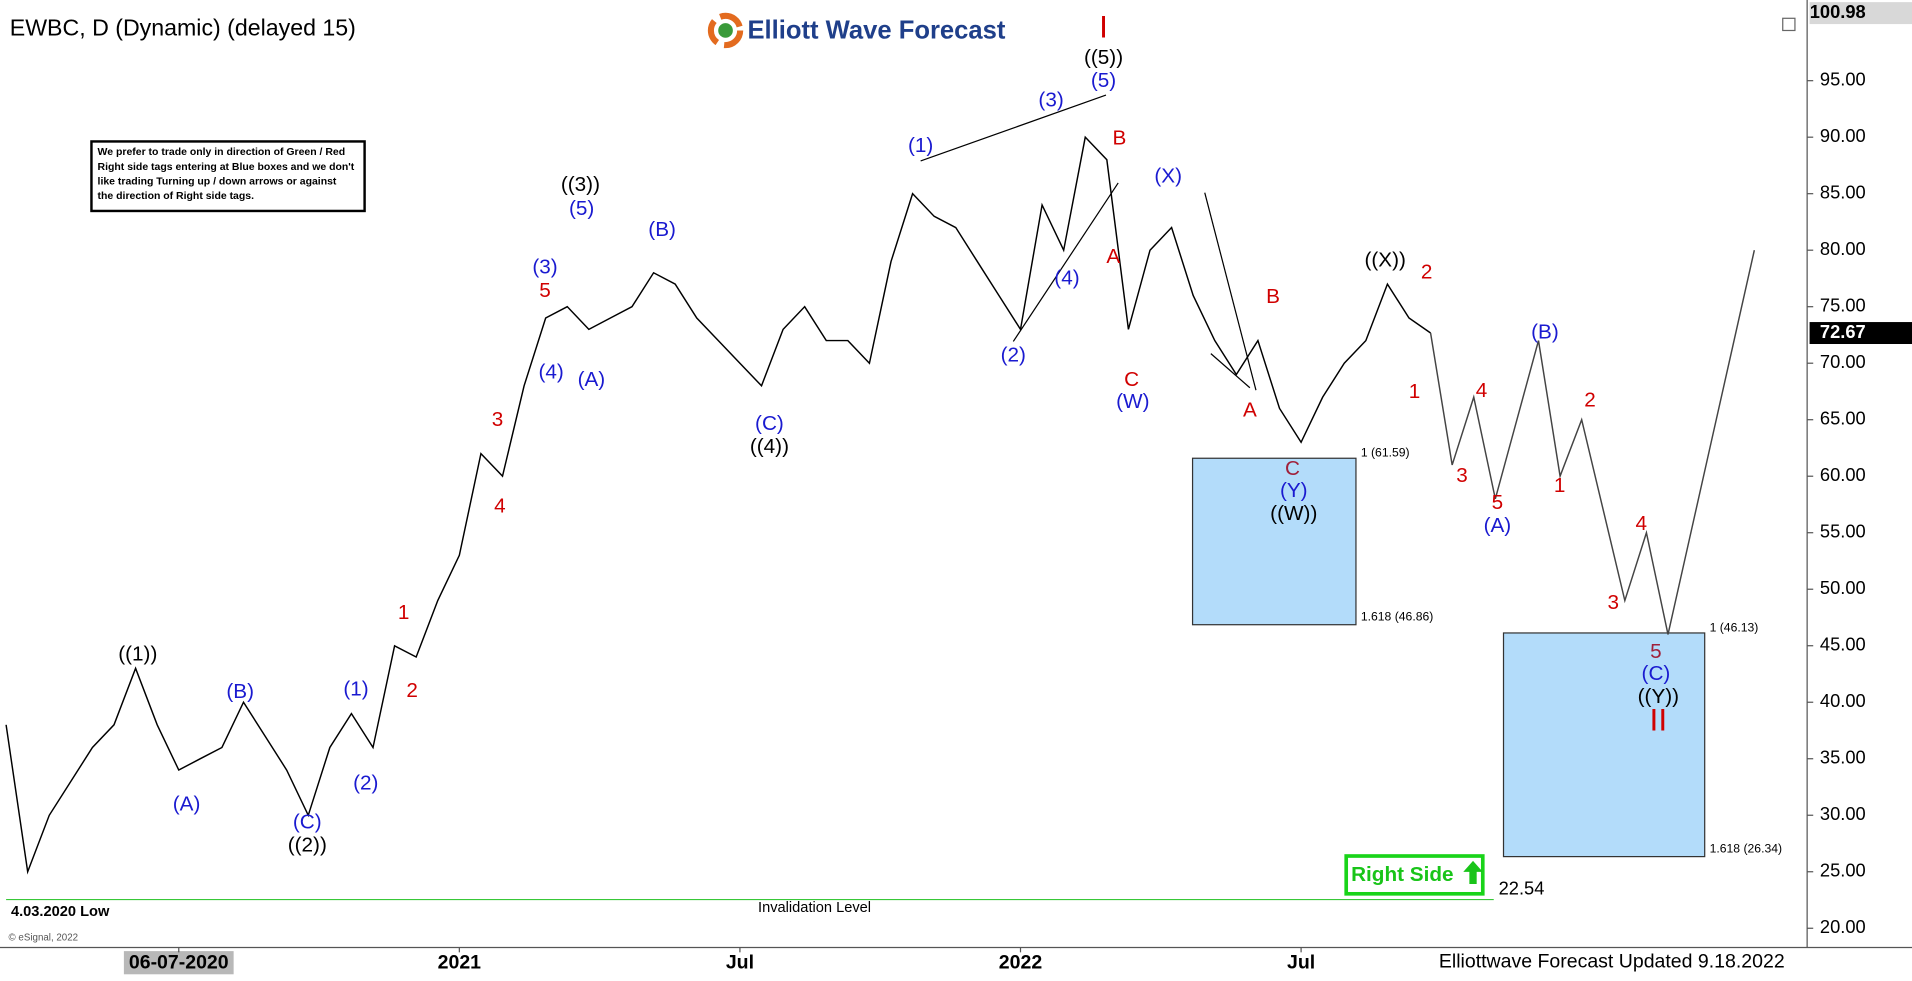 The image size is (1912, 981). Describe the element at coordinates (580, 184) in the screenshot. I see `wave-label: ((3))` at that location.